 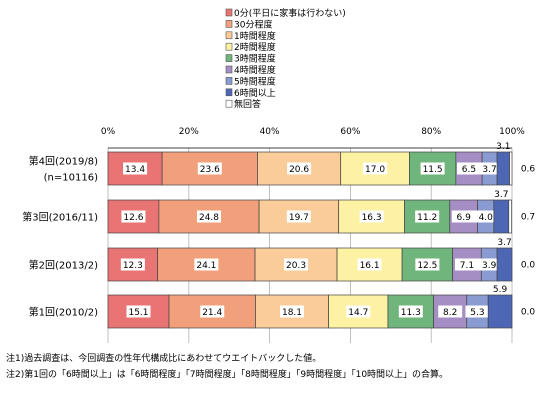 What do you see at coordinates (60, 217) in the screenshot?
I see `category-label-1-line-0: 第3回(2016/11)` at bounding box center [60, 217].